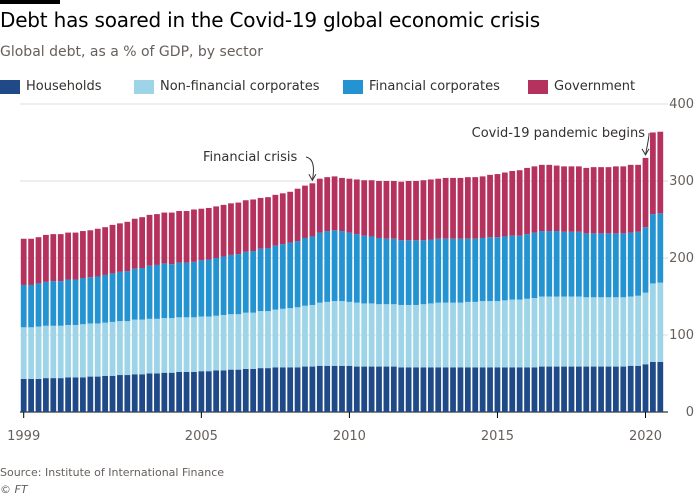 Image resolution: width=700 pixels, height=500 pixels. I want to click on annotation-leader-covid-19-pandemic-begins, so click(647, 143).